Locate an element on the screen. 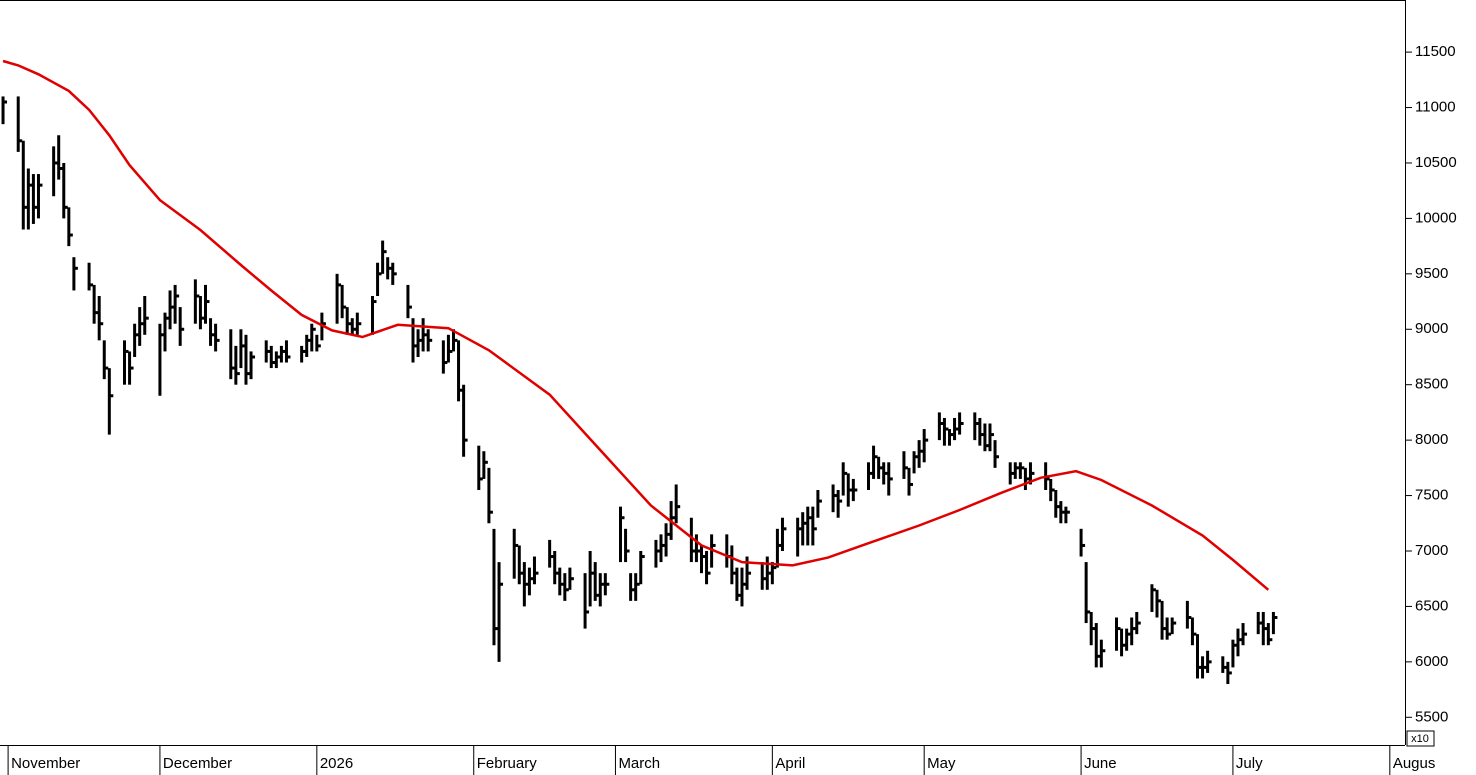  y-multiplier-label: x10 is located at coordinates (1420, 739).